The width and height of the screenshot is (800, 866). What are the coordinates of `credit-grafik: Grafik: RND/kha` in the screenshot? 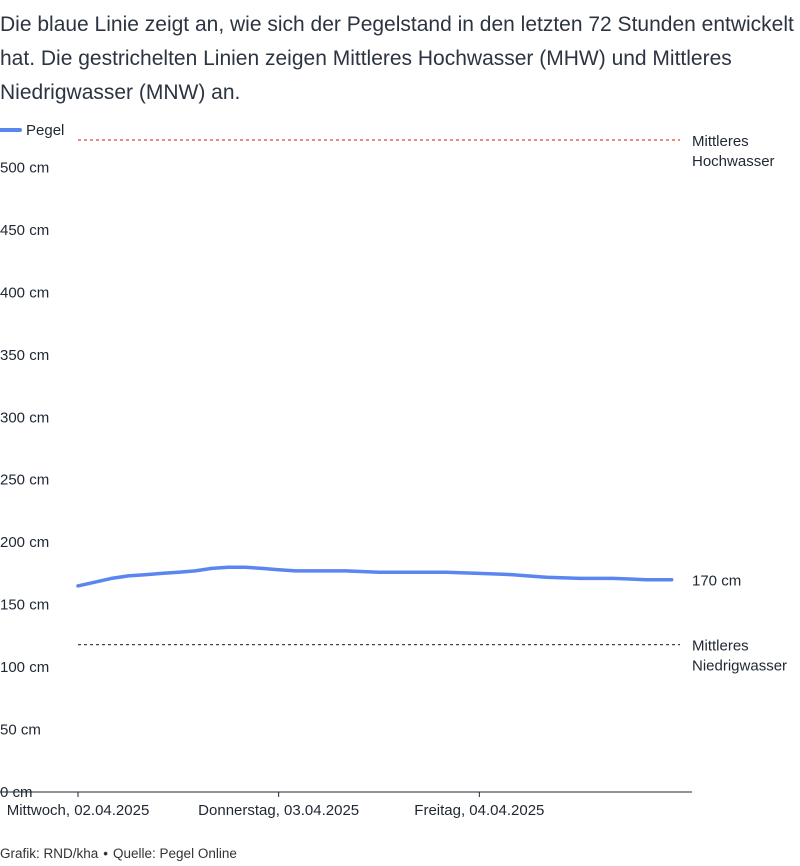 It's located at (49, 853).